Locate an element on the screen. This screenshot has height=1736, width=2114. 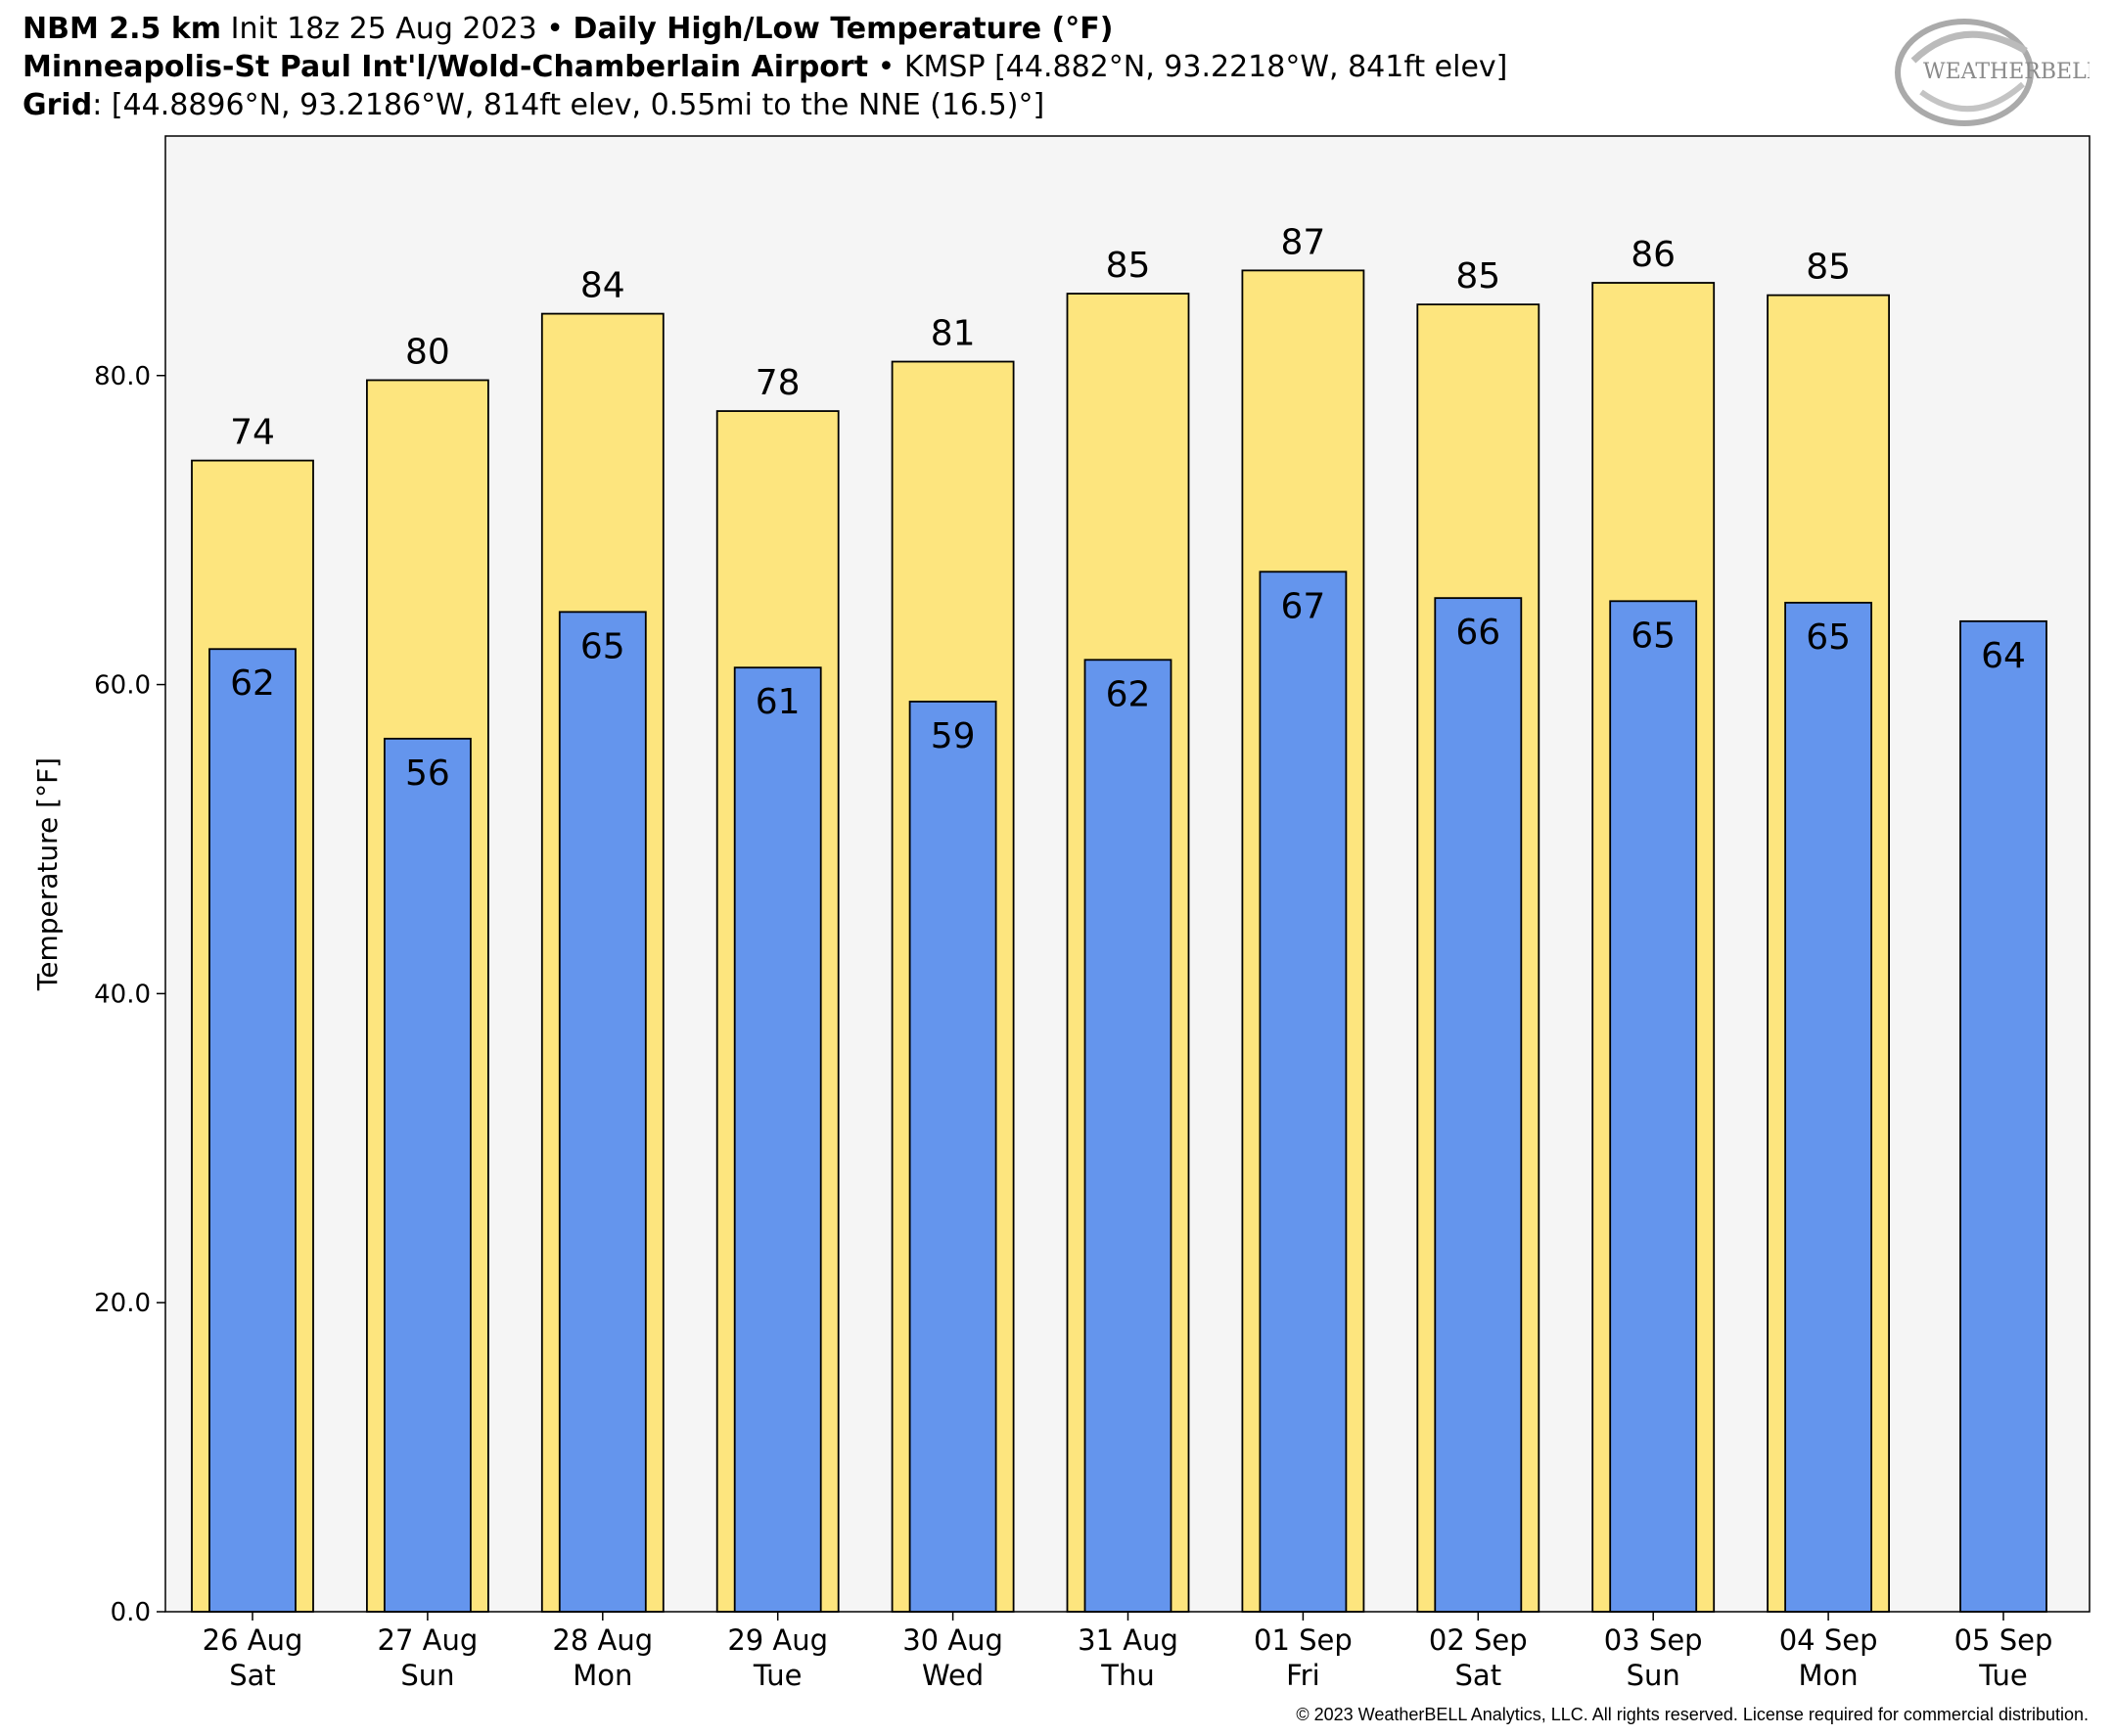
y-tick-label: 20.0 is located at coordinates (123, 1303).